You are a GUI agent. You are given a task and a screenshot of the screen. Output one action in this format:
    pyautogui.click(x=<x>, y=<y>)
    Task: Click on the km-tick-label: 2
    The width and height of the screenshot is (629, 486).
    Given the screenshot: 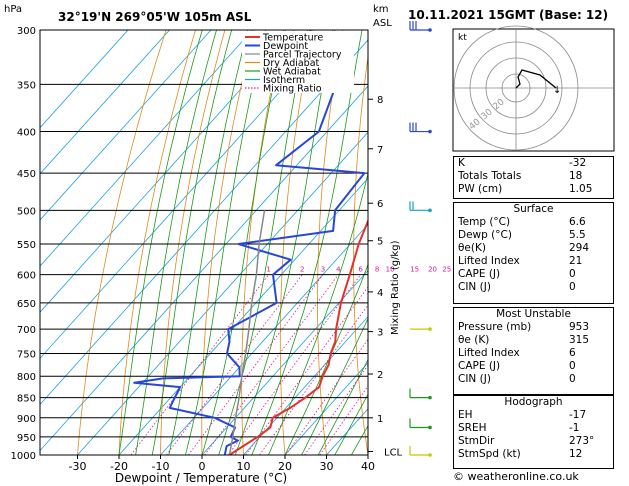 What is the action you would take?
    pyautogui.click(x=380, y=375)
    